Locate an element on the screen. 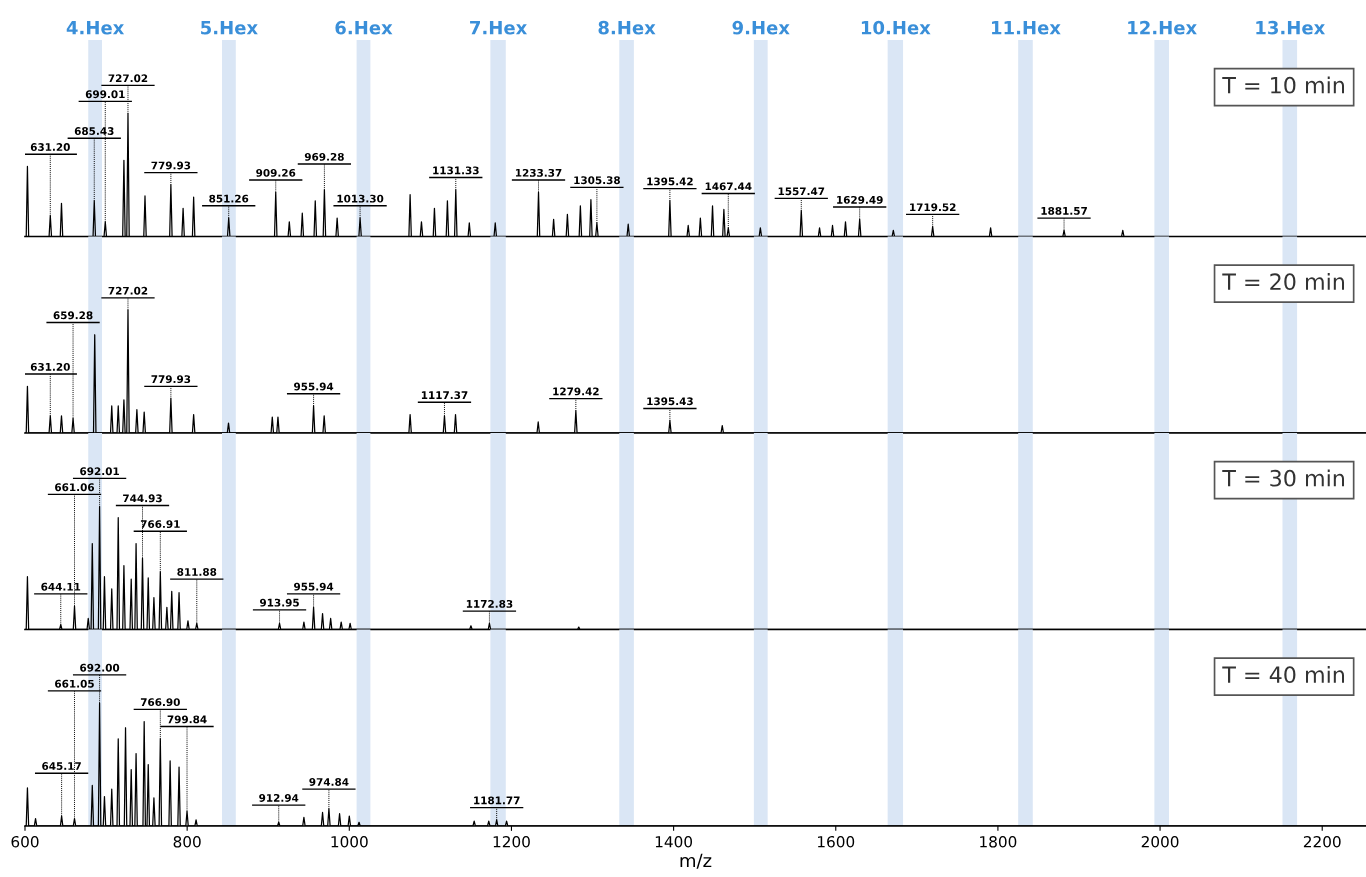 The height and width of the screenshot is (877, 1366). annotation: 1013.30 is located at coordinates (360, 198).